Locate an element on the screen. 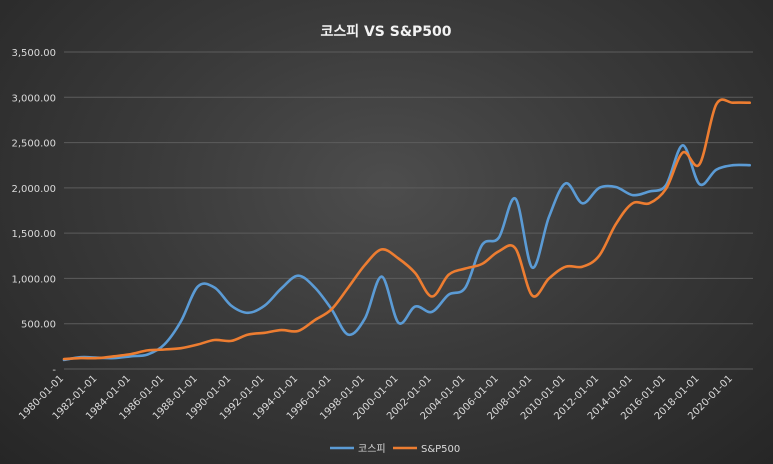 The image size is (773, 464). y-tick-label: 2,500.00 is located at coordinates (33, 144).